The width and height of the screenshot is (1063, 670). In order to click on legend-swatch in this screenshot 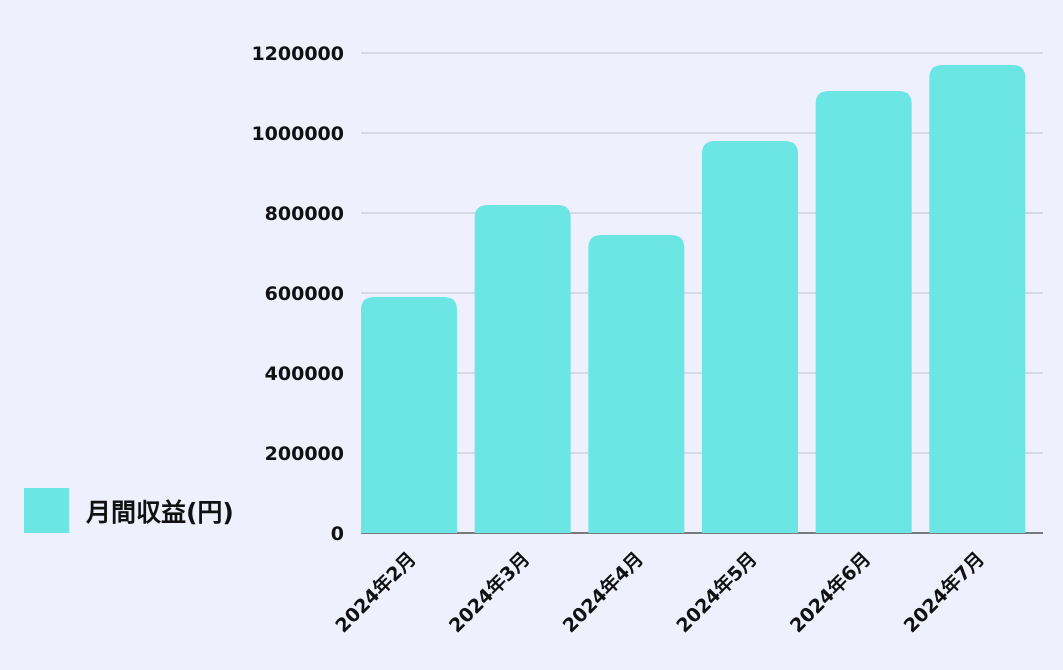, I will do `click(46, 510)`.